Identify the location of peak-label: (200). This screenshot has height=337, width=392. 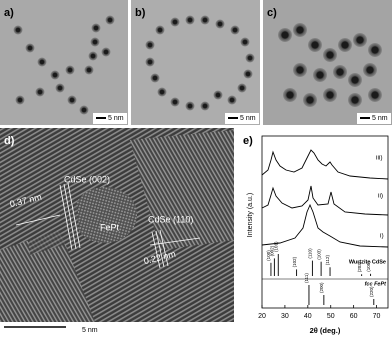
(321, 287).